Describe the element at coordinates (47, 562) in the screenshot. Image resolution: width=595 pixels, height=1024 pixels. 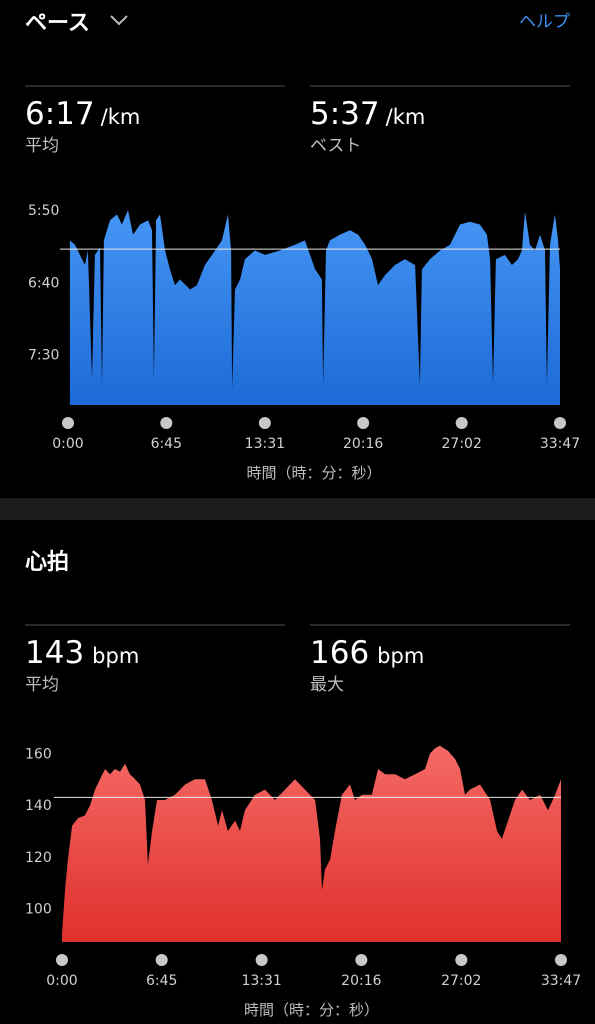
I see `section-title: 心拍` at that location.